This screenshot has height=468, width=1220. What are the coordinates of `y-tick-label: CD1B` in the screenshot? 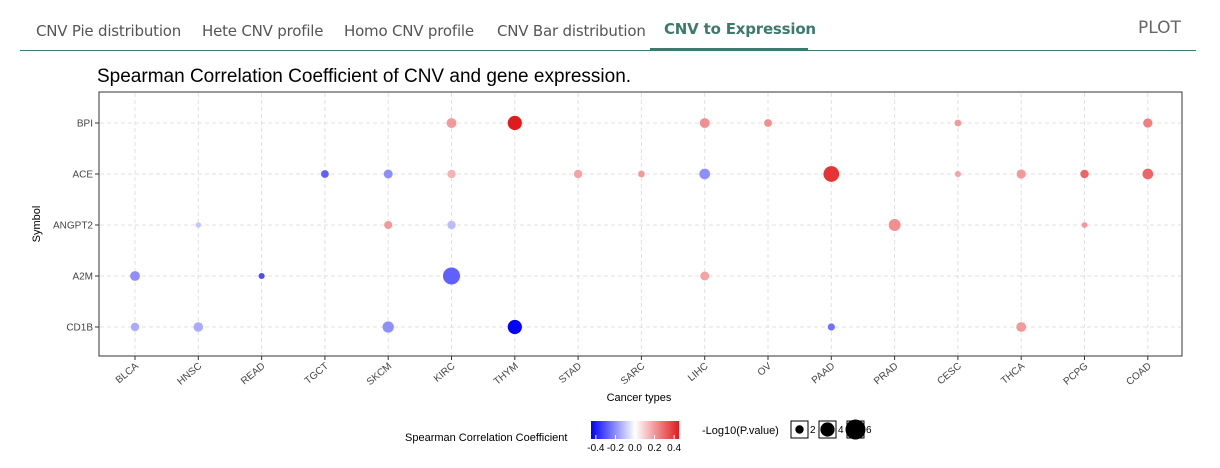 It's located at (79, 328).